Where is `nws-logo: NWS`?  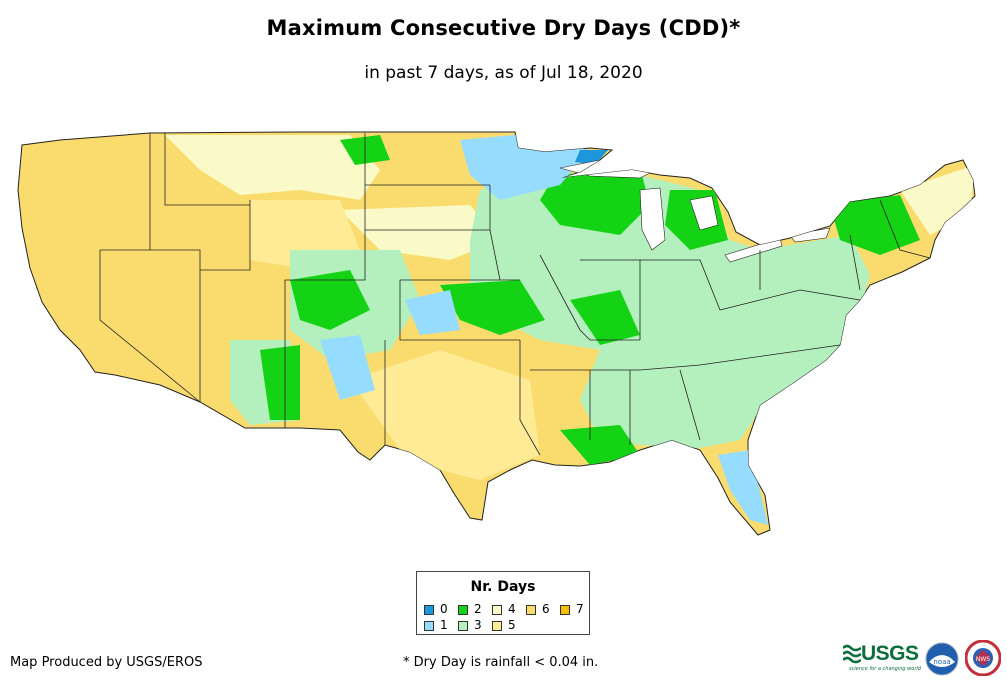
nws-logo: NWS is located at coordinates (983, 658).